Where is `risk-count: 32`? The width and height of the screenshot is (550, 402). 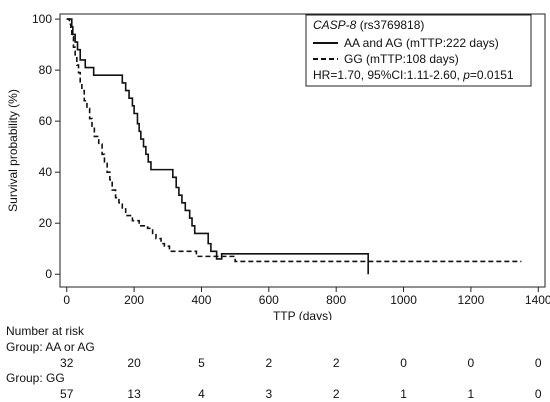
risk-count: 32 is located at coordinates (67, 363).